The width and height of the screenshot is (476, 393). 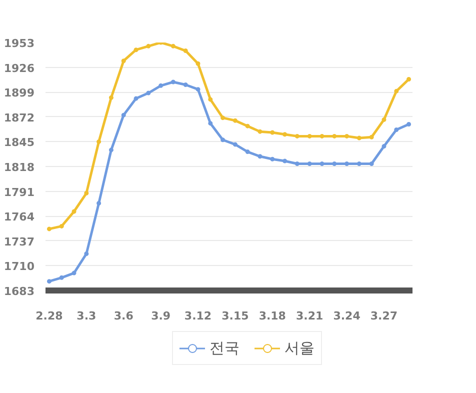 What do you see at coordinates (235, 316) in the screenshot?
I see `x-tick-label: 3.15` at bounding box center [235, 316].